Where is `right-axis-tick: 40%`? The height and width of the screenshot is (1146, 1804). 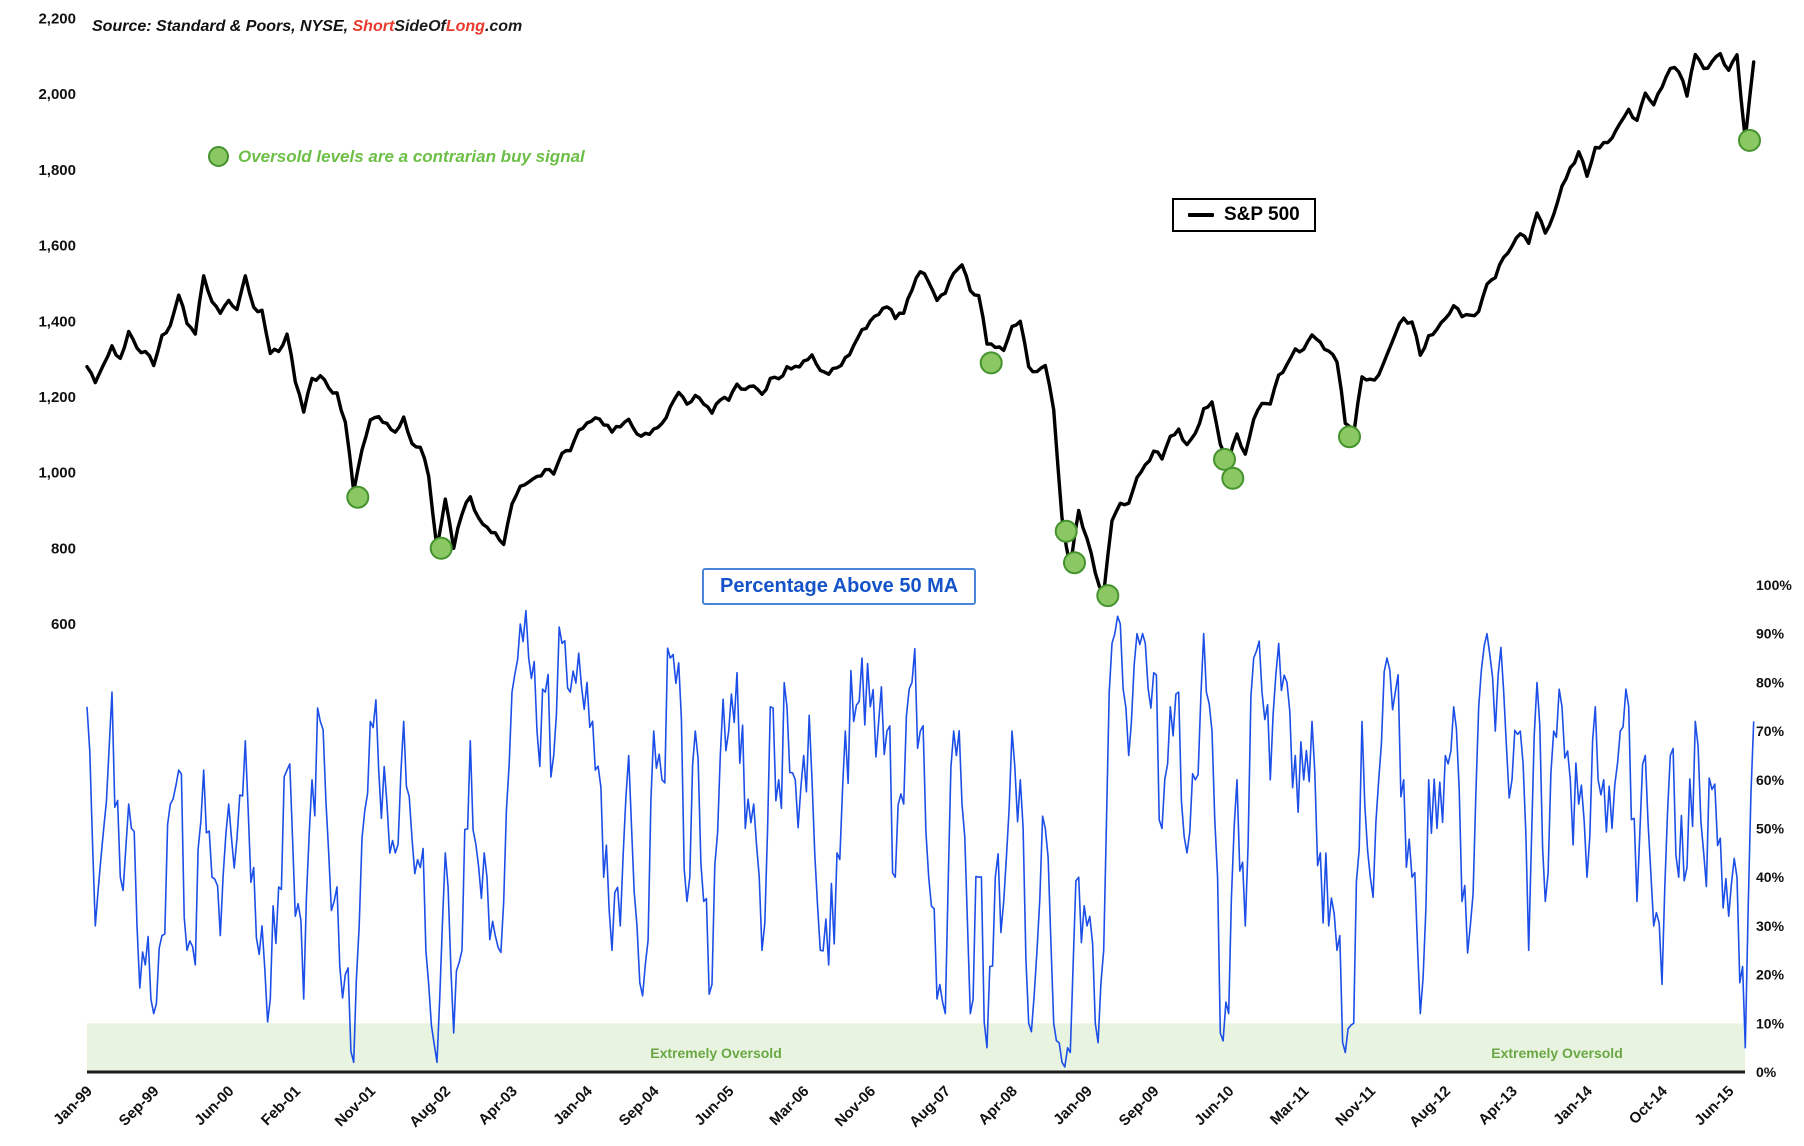 right-axis-tick: 40% is located at coordinates (1770, 877).